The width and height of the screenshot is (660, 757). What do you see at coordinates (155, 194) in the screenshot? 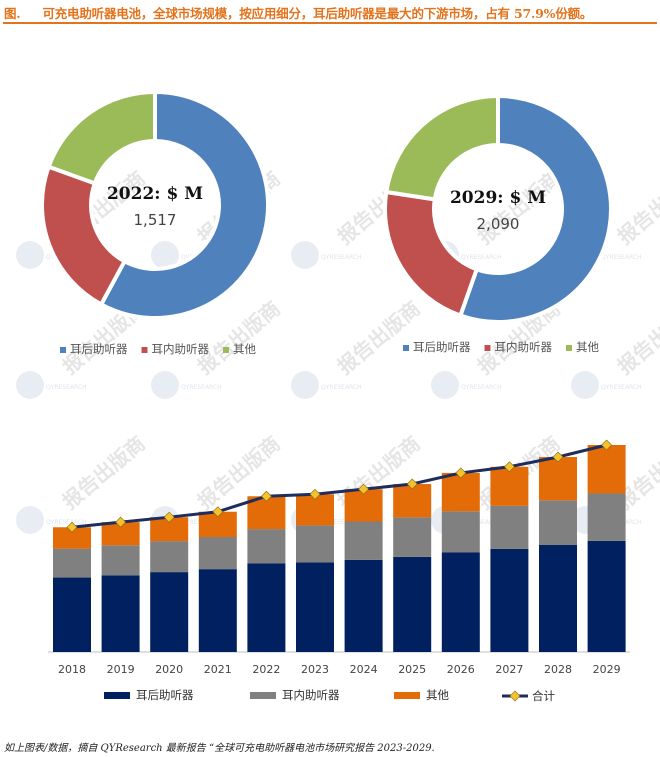
I see `donut-center-title: 2022: $ M` at bounding box center [155, 194].